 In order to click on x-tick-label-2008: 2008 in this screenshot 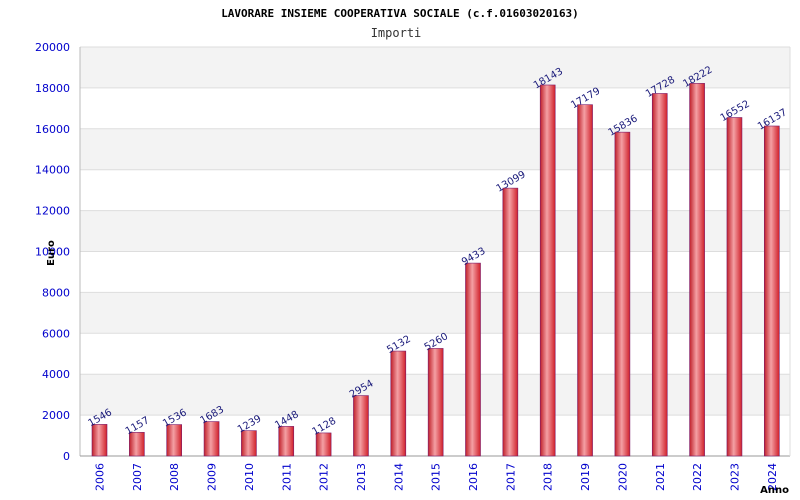, I will do `click(174, 477)`.